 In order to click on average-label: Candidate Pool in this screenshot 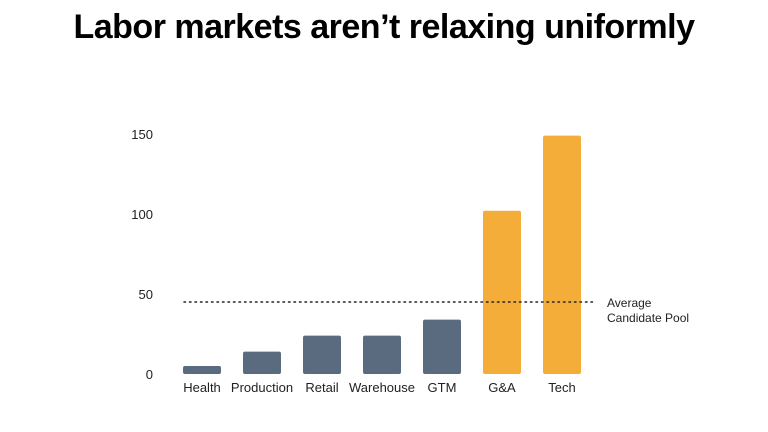, I will do `click(648, 318)`.